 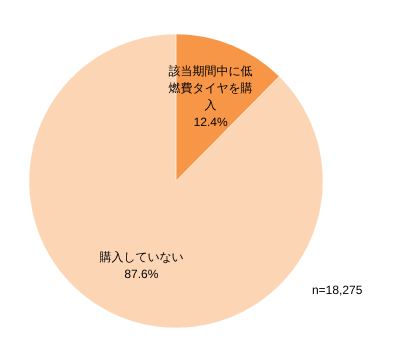 I want to click on slice-label: 該当期間中に低燃費タイヤを購入, so click(x=210, y=88).